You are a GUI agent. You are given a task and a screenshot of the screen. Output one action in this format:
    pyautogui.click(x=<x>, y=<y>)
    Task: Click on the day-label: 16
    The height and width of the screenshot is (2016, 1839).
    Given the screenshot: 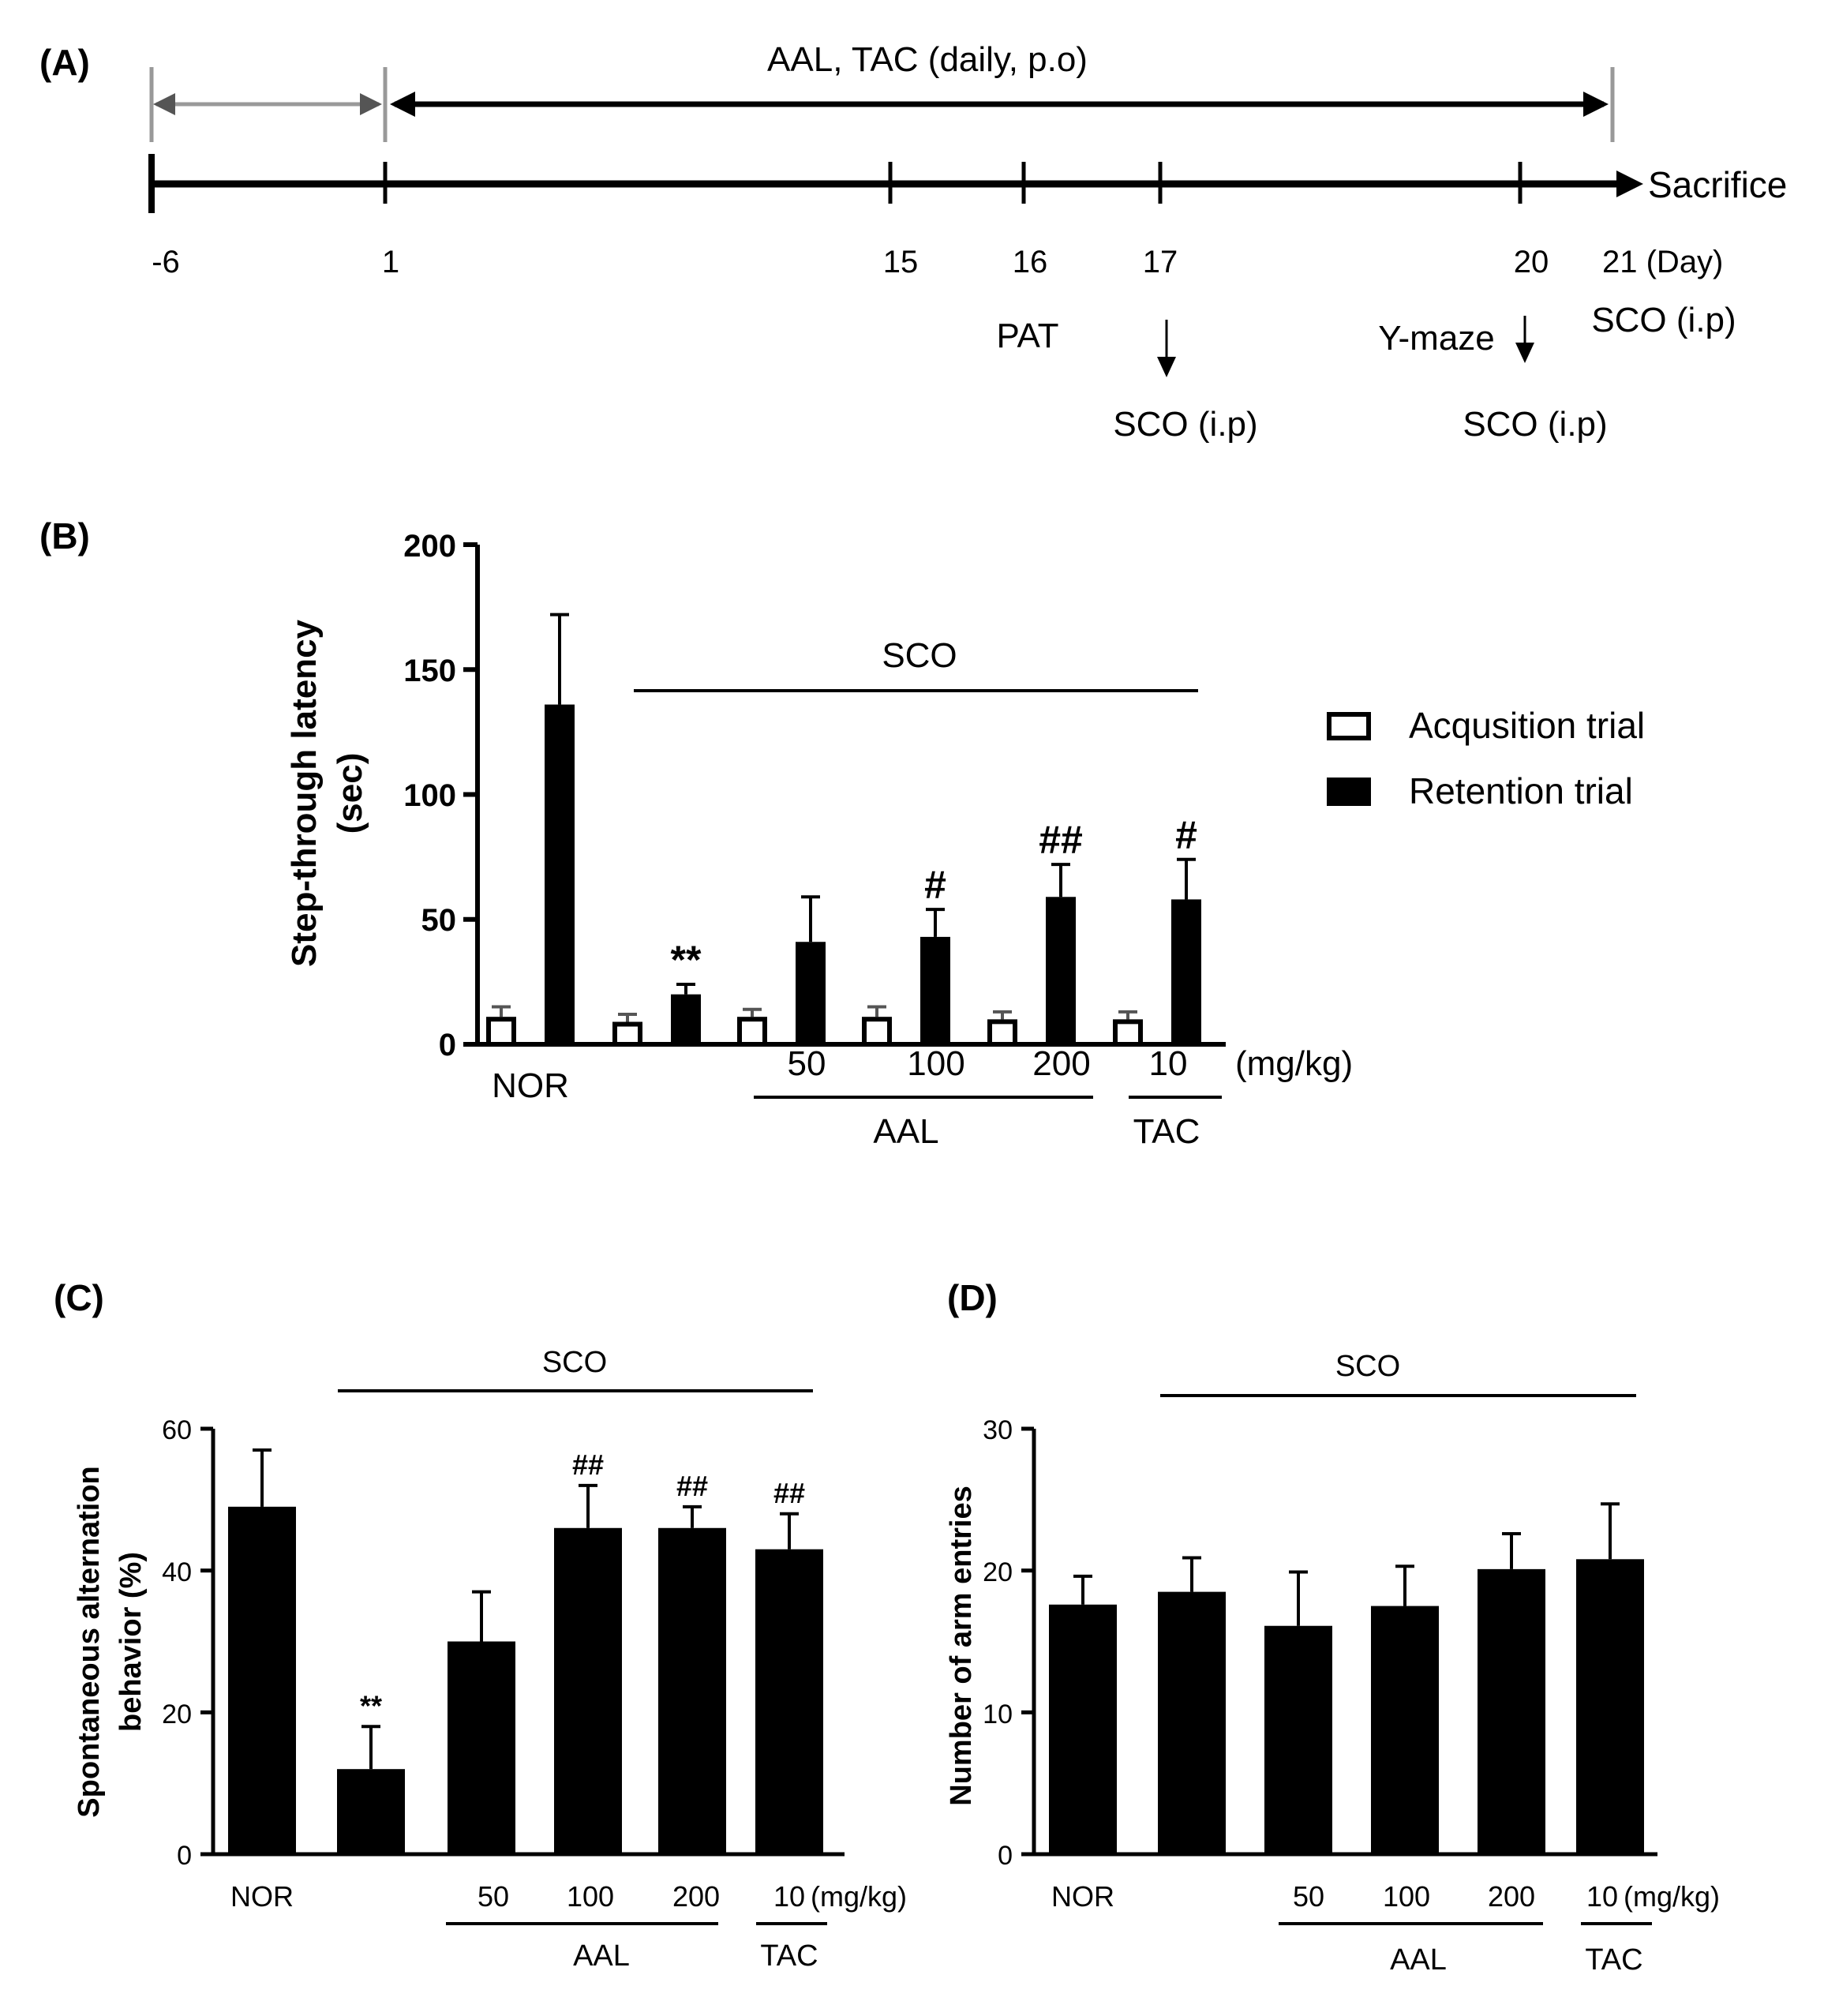 What is the action you would take?
    pyautogui.click(x=1030, y=262)
    